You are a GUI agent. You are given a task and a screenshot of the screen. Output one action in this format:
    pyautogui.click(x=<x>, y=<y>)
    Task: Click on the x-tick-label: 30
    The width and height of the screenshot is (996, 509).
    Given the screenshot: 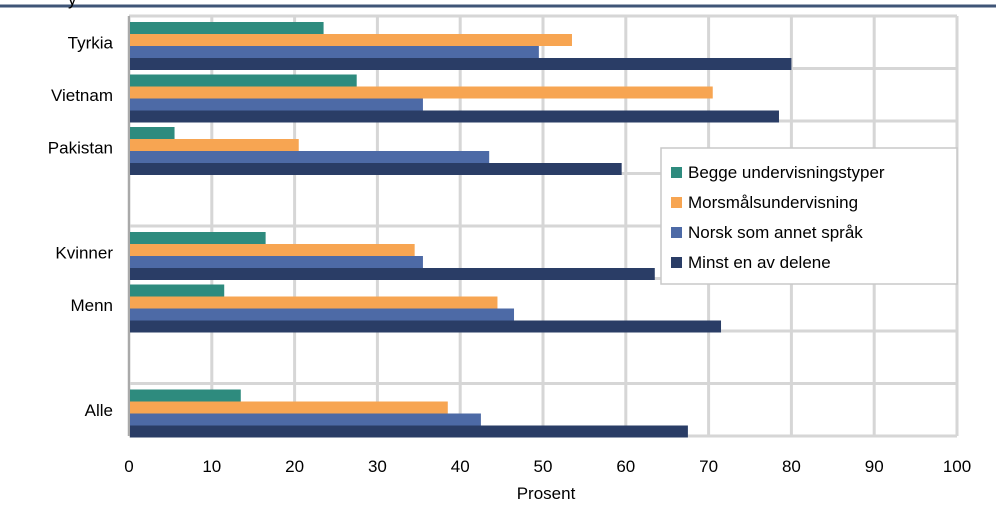 What is the action you would take?
    pyautogui.click(x=377, y=466)
    